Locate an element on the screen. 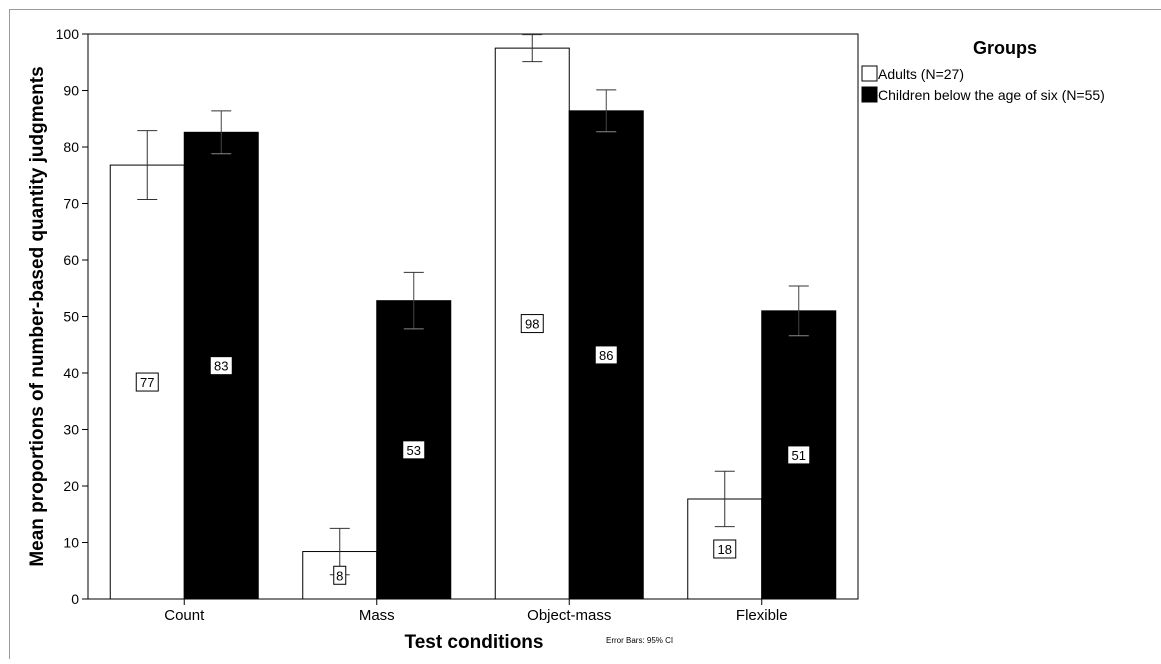 The image size is (1161, 664). data-label: 8 is located at coordinates (339, 575).